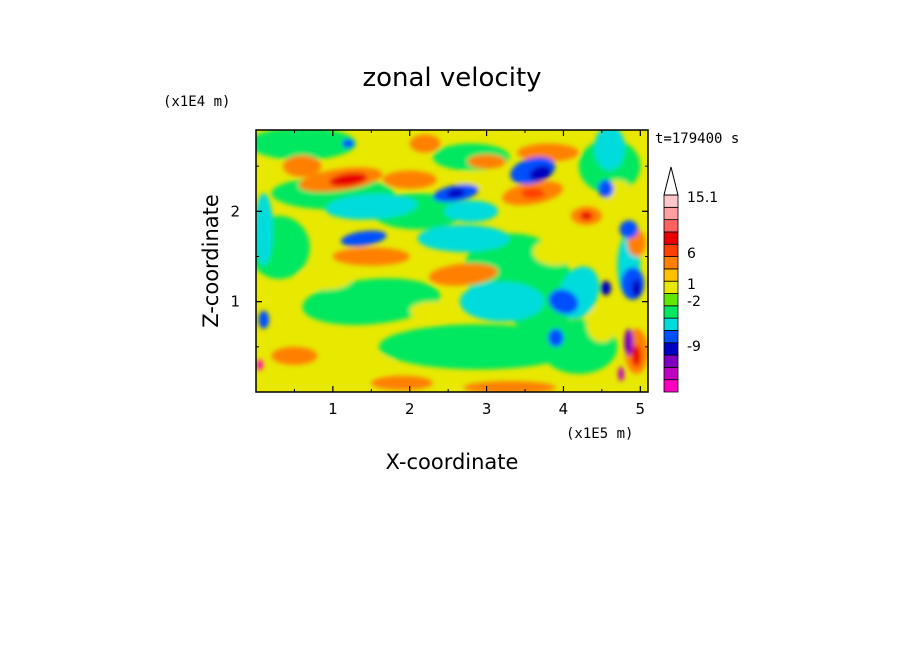  I want to click on colorbar-tick-label: -9, so click(694, 347).